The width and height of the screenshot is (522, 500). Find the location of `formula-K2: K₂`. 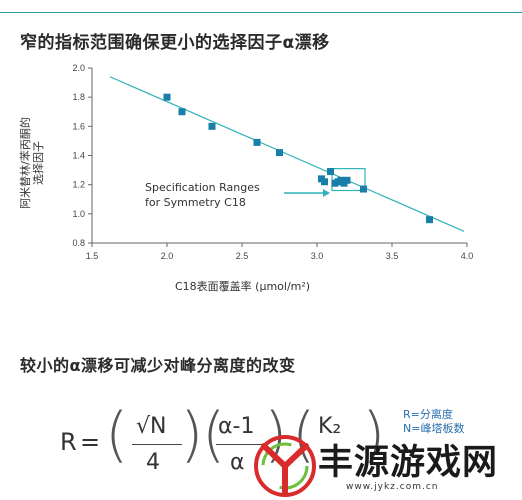

formula-K2: K₂ is located at coordinates (330, 426).